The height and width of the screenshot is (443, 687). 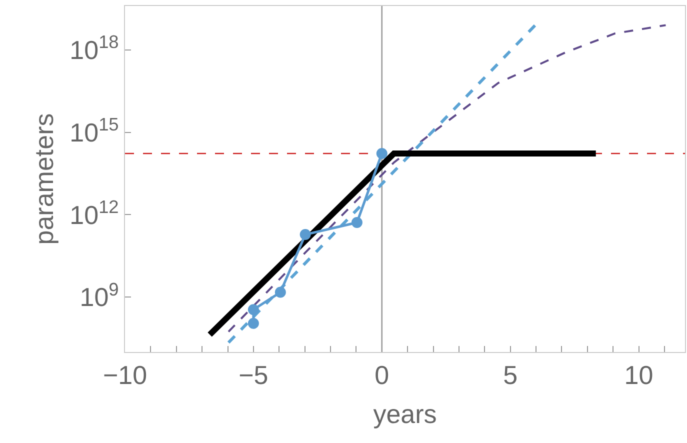 What do you see at coordinates (94, 49) in the screenshot?
I see `y-tick-label: 10$^{18}$` at bounding box center [94, 49].